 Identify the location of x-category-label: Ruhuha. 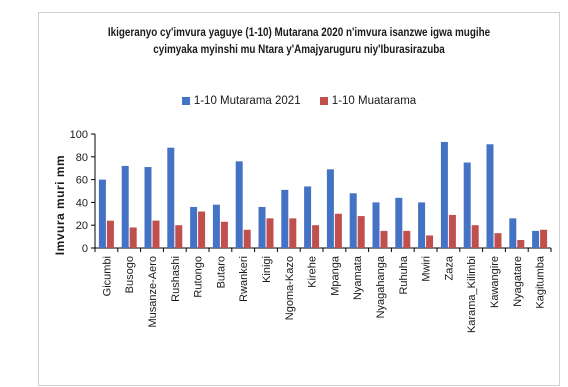
(404, 274).